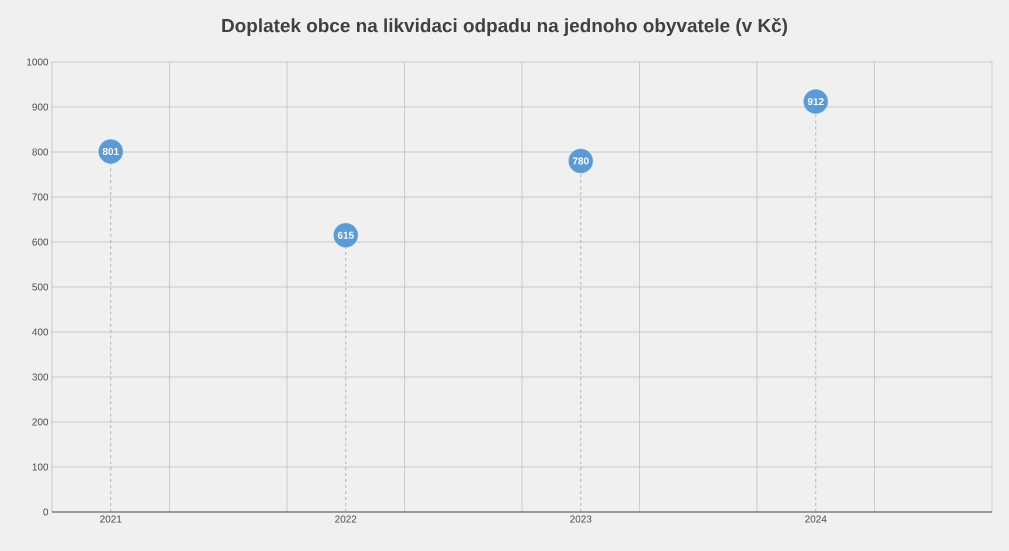  What do you see at coordinates (40, 197) in the screenshot?
I see `y-tick-label: 700` at bounding box center [40, 197].